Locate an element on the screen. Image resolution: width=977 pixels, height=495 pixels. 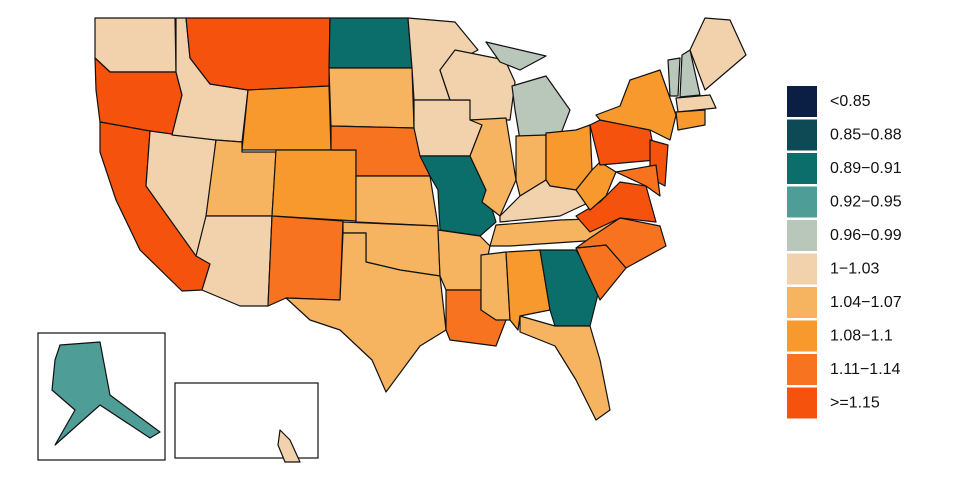
legend-label: 1.08−1.1 is located at coordinates (861, 336).